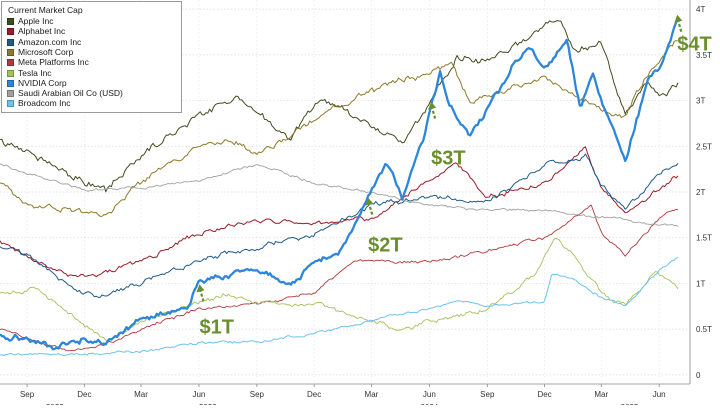  I want to click on milestone-annotation: $3T, so click(447, 135).